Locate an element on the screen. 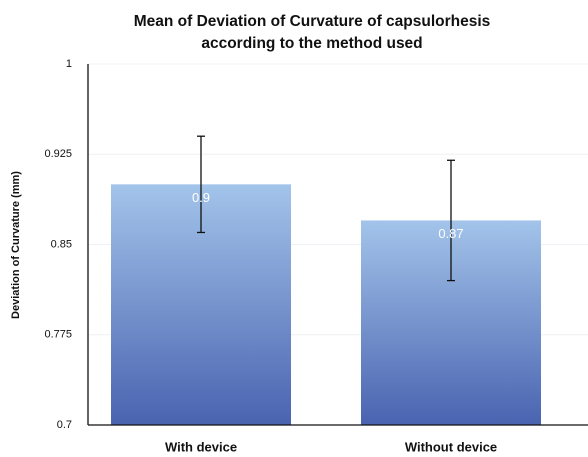 The height and width of the screenshot is (457, 588). y-tick-label: 0.775 is located at coordinates (58, 335).